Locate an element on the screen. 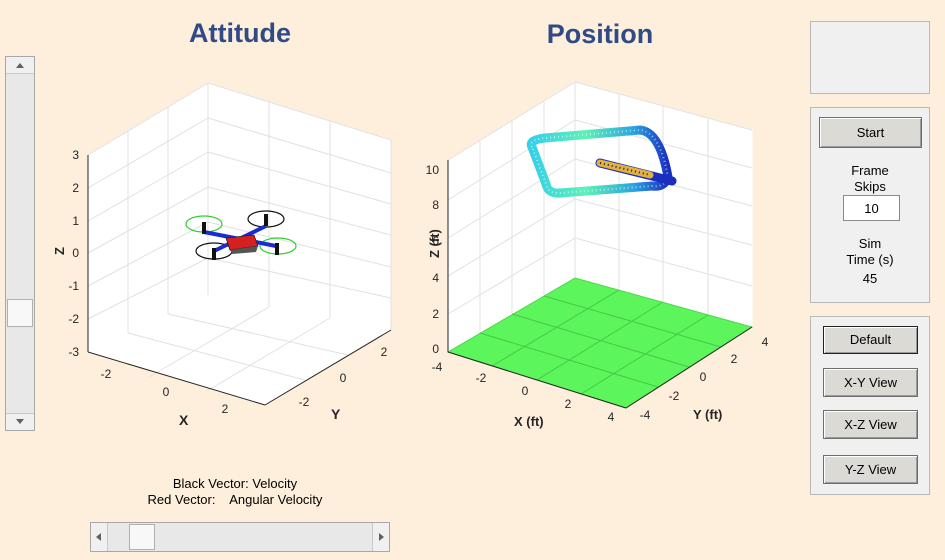 This screenshot has height=560, width=945. z-tick: -3 is located at coordinates (73, 352).